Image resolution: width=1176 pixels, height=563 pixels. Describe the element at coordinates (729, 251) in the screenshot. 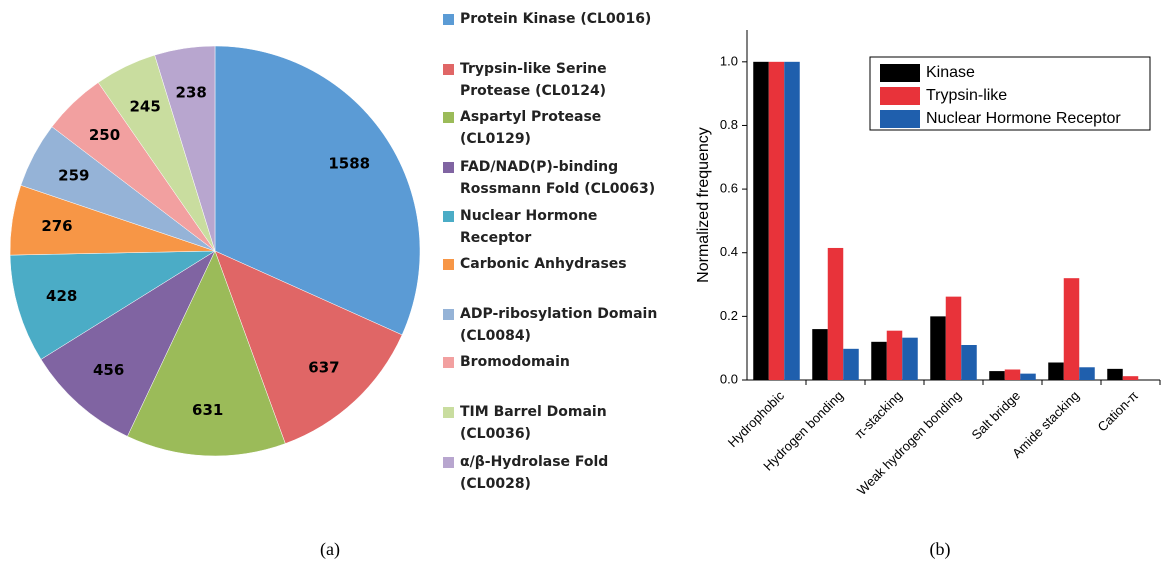

I see `y-tick-label: 0.4` at that location.